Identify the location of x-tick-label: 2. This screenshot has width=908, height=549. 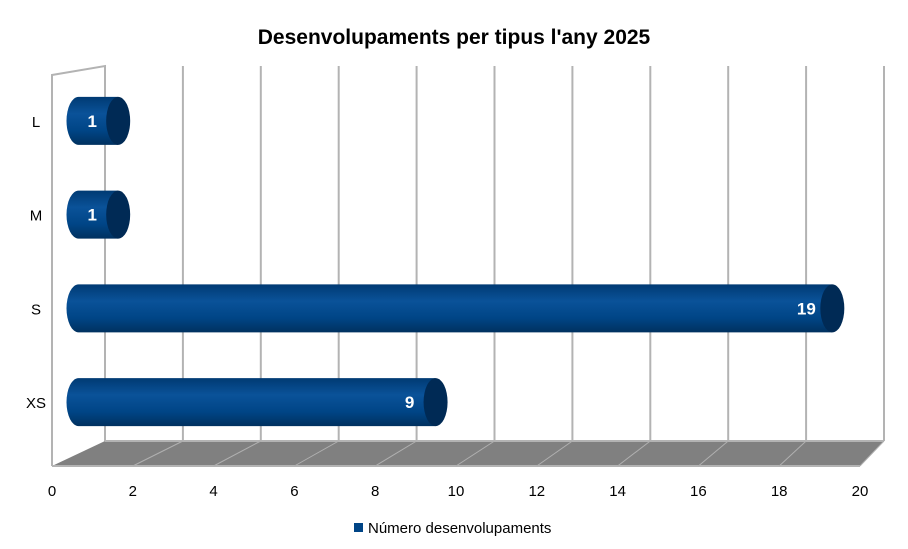
(133, 491).